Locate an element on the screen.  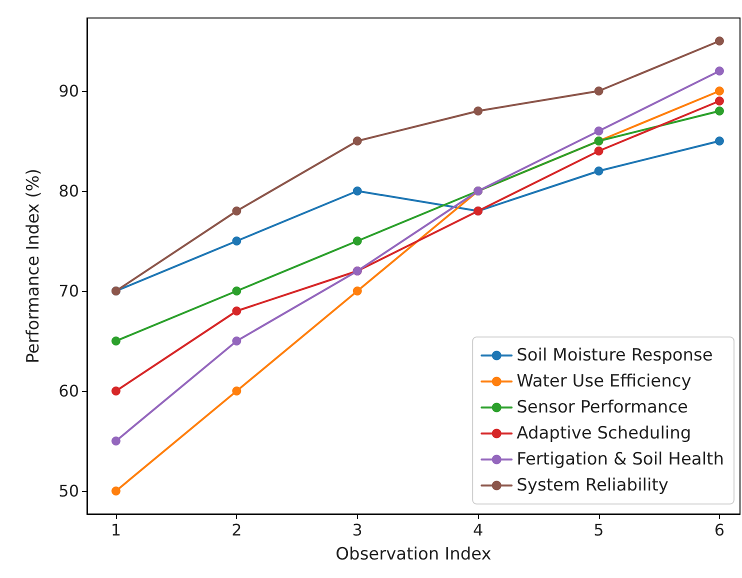
y-tick-label: 50 is located at coordinates (68, 491).